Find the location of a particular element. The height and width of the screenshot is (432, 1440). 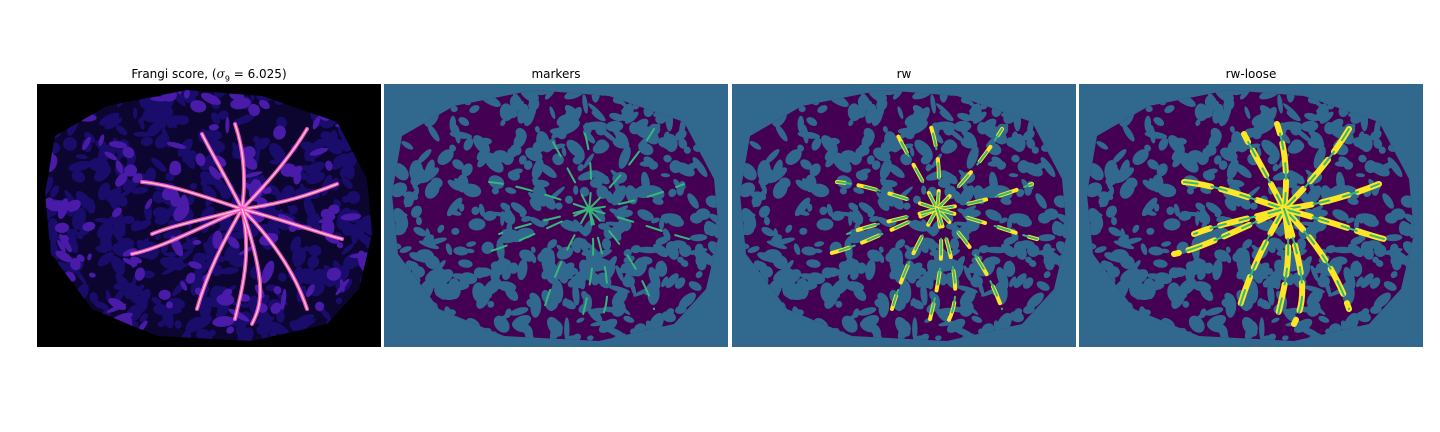

rw-loose-image is located at coordinates (1251, 215).